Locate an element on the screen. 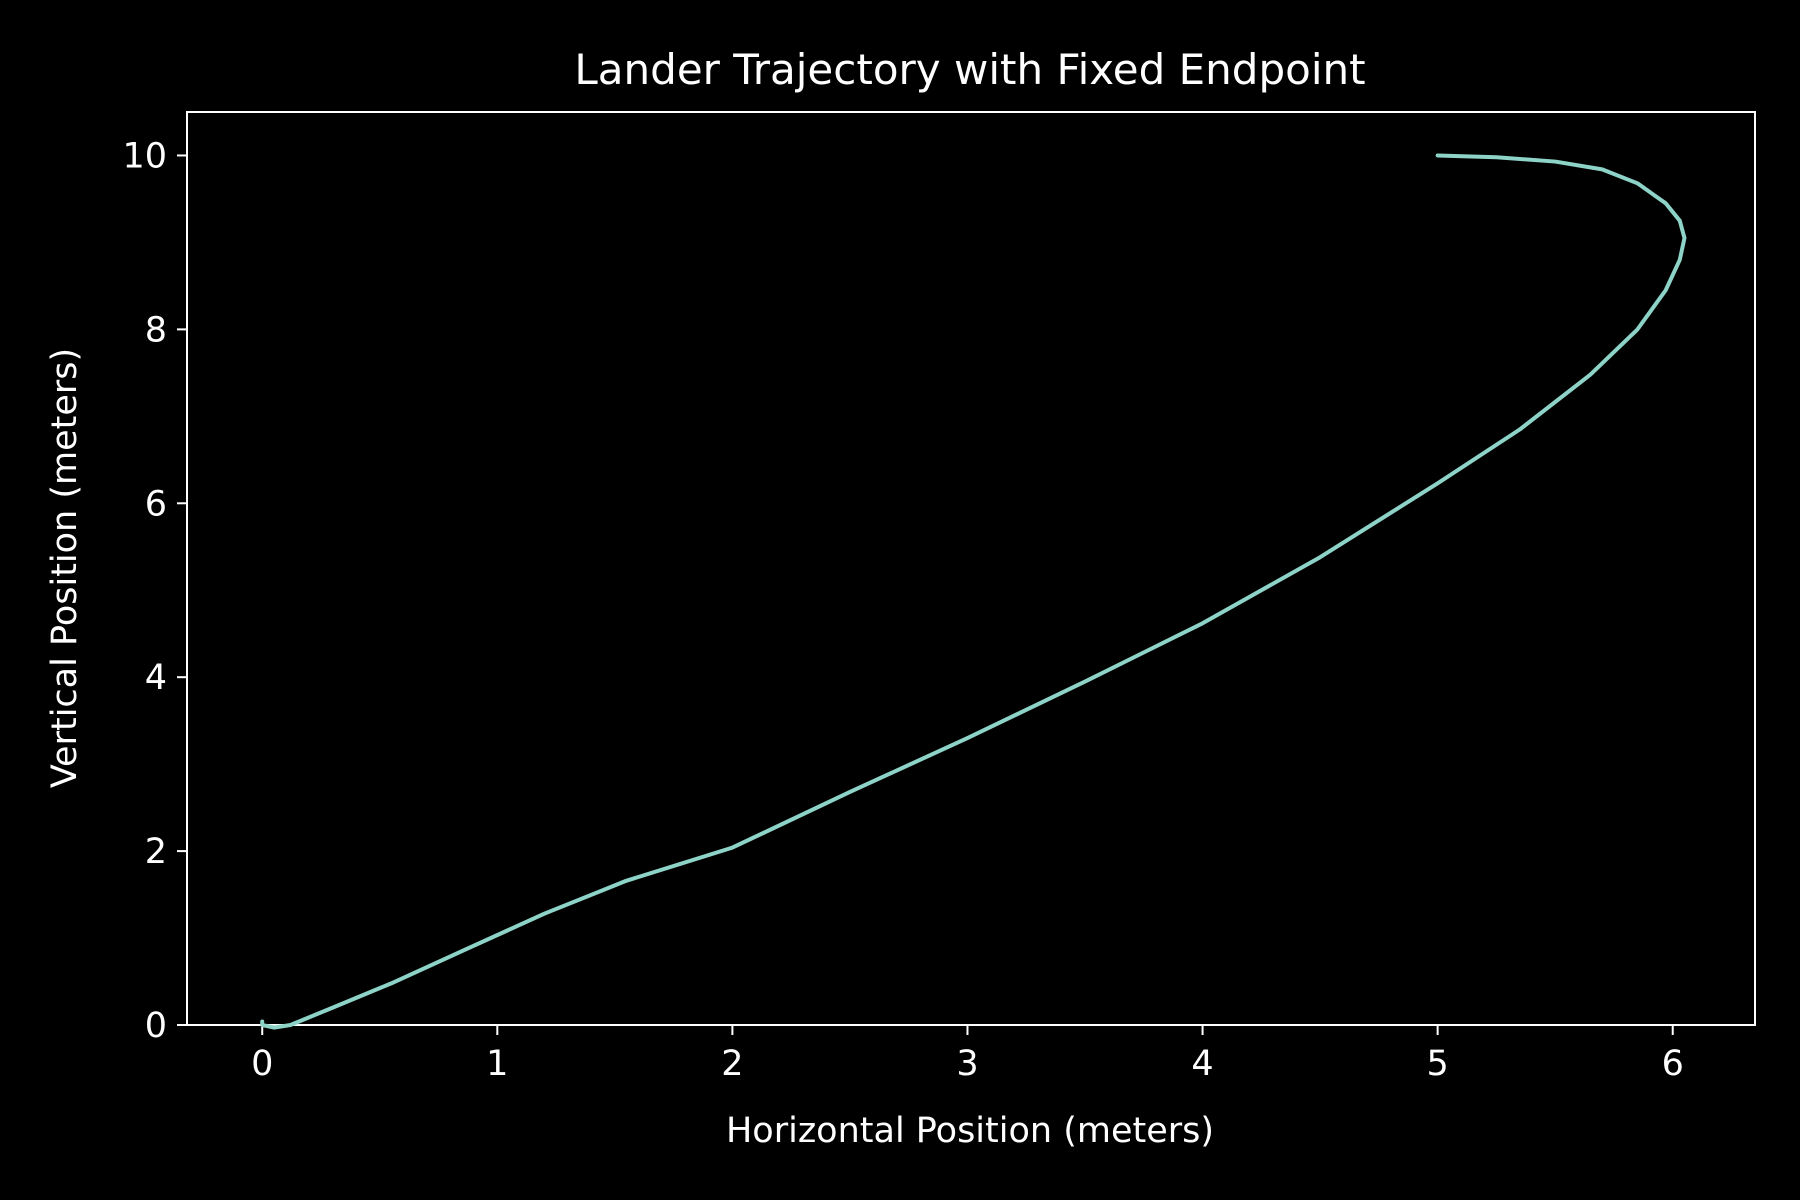  x-axis-ticks: 0 1 2 3 4 5 6 is located at coordinates (967, 1054).